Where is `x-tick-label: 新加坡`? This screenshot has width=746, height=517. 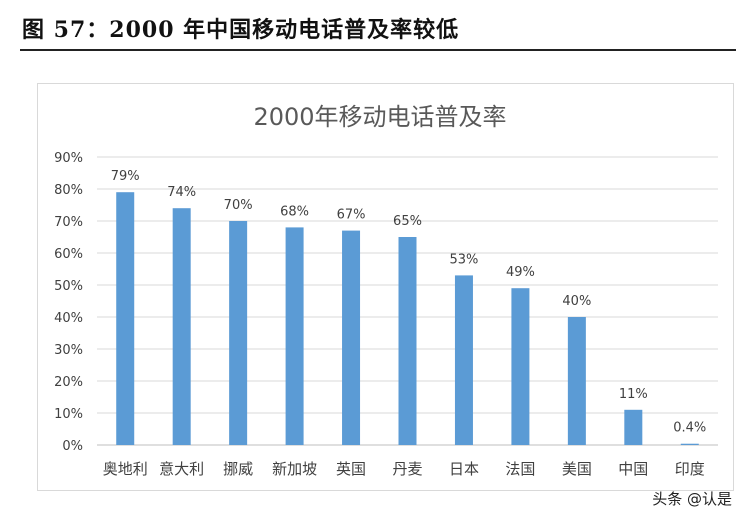
x-tick-label: 新加坡 is located at coordinates (294, 469).